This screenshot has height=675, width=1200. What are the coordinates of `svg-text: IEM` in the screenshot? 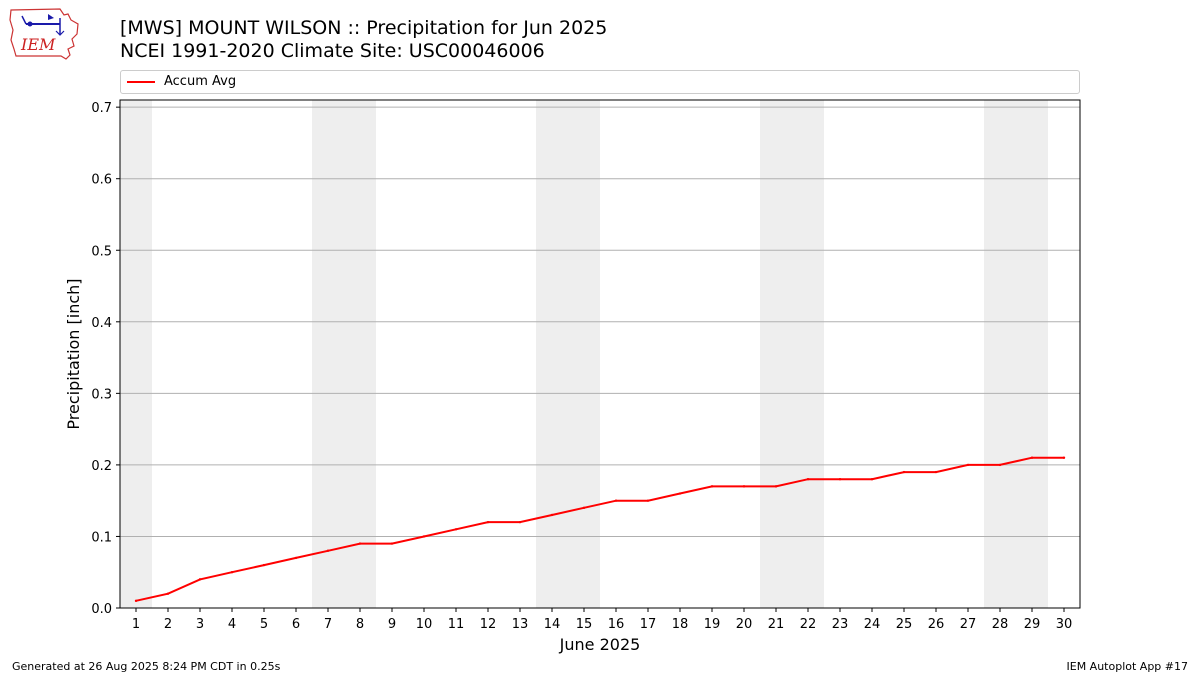 It's located at (38, 44).